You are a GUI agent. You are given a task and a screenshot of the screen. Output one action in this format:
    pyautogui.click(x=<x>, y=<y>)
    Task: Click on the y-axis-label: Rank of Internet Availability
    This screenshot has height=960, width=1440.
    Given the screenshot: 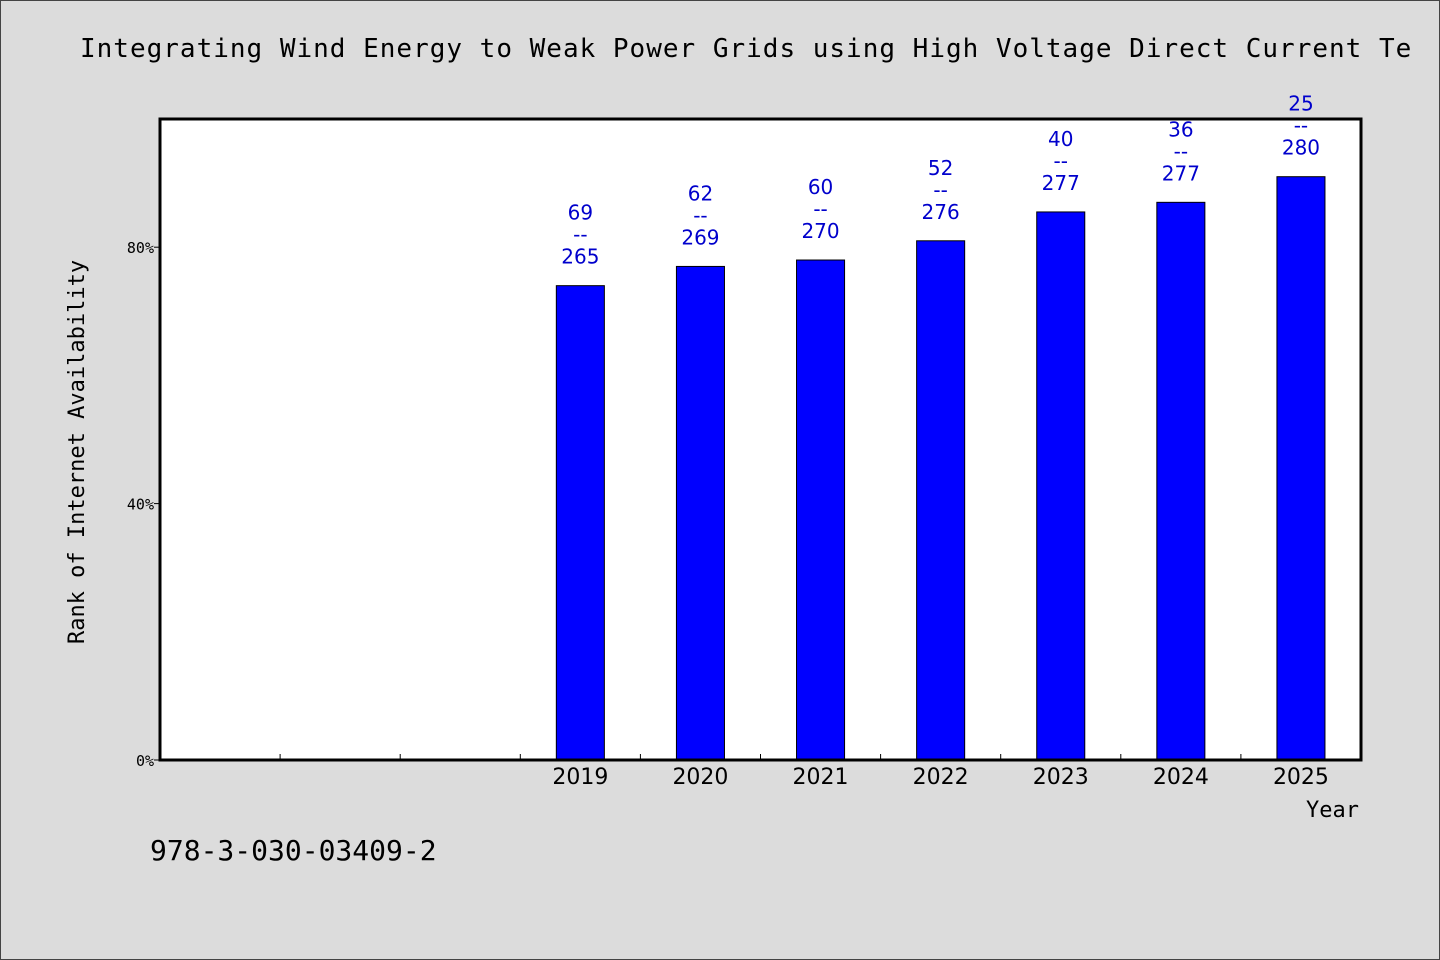 What is the action you would take?
    pyautogui.click(x=77, y=452)
    